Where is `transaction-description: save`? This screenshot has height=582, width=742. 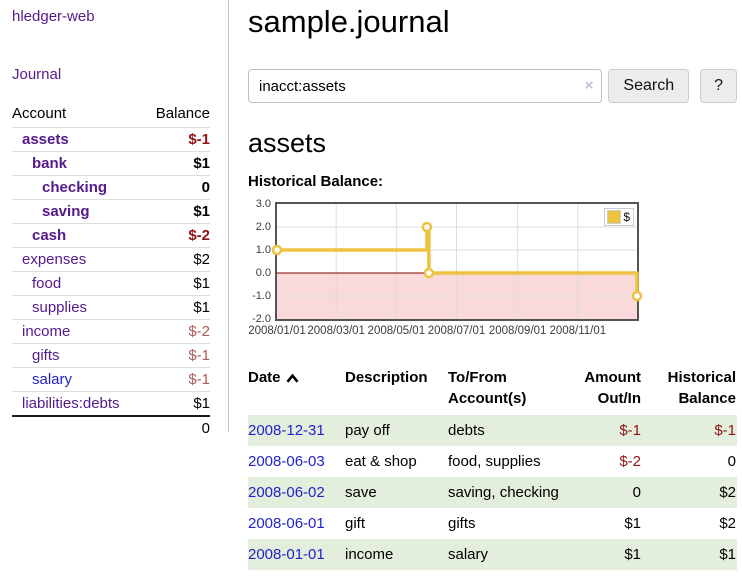
transaction-description: save is located at coordinates (361, 492).